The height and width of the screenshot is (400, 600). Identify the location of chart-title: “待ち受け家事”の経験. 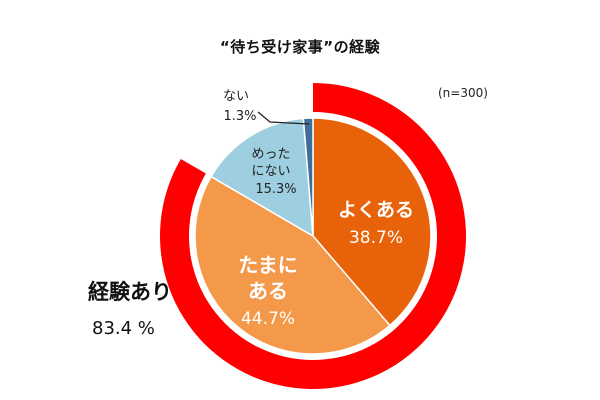
(300, 47).